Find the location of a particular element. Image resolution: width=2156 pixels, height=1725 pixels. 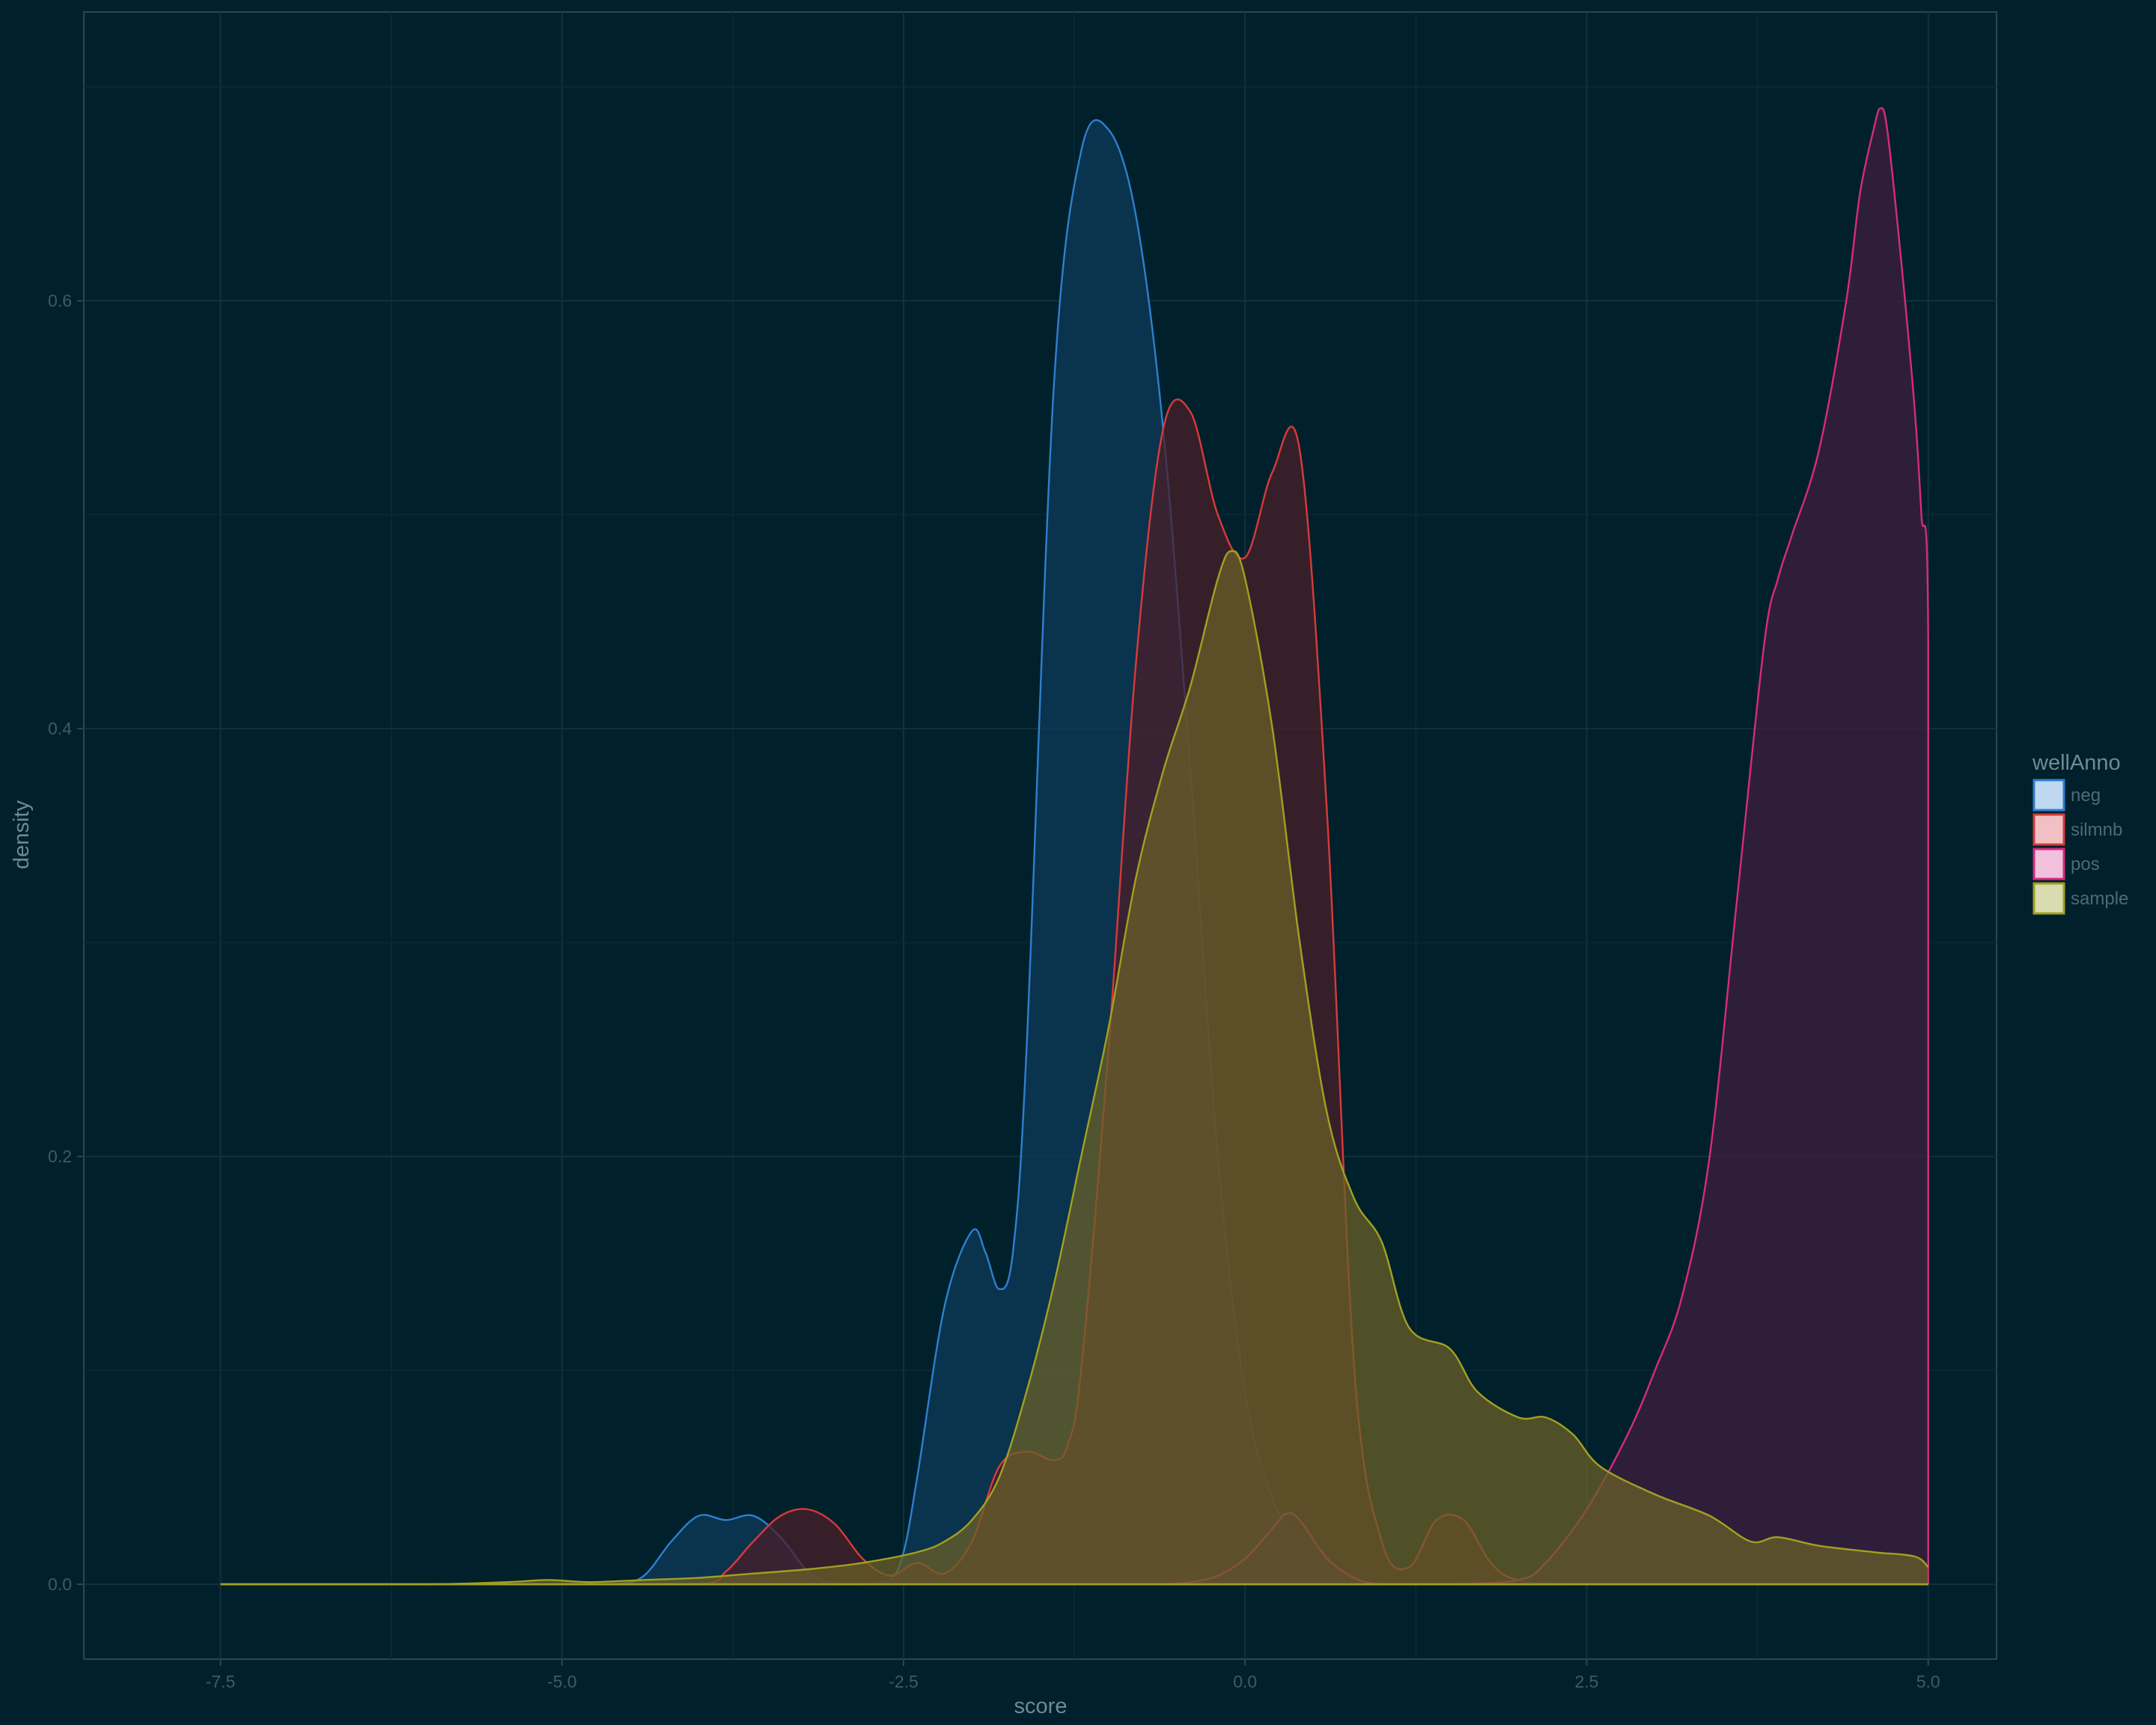

x-axis-title: score is located at coordinates (1041, 1706).